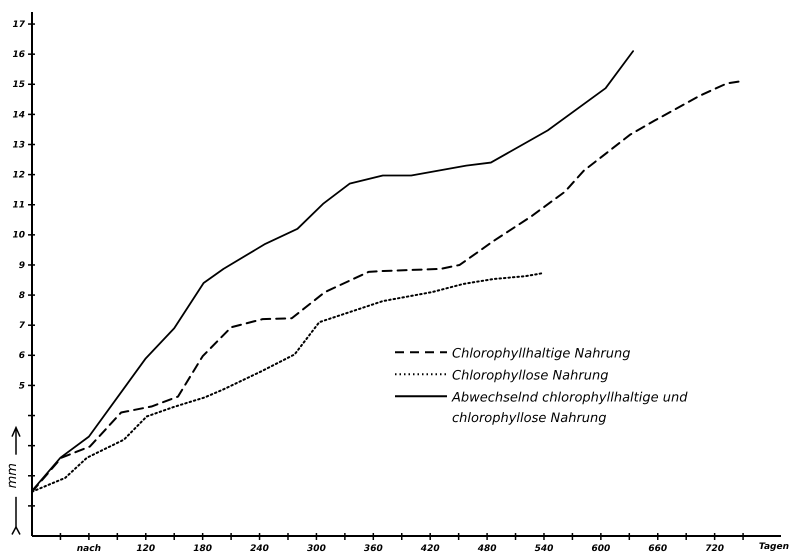 This screenshot has width=801, height=553. I want to click on y-tick-label: 14, so click(18, 115).